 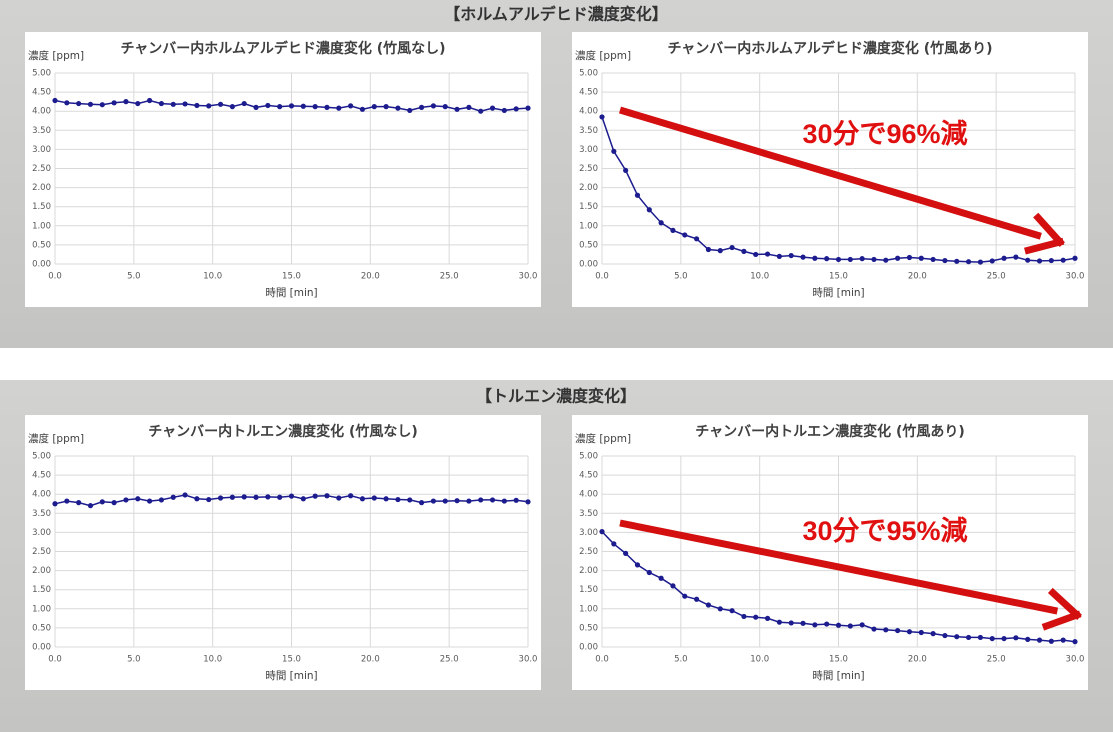 What do you see at coordinates (1044, 233) in the screenshot?
I see `arrow-head` at bounding box center [1044, 233].